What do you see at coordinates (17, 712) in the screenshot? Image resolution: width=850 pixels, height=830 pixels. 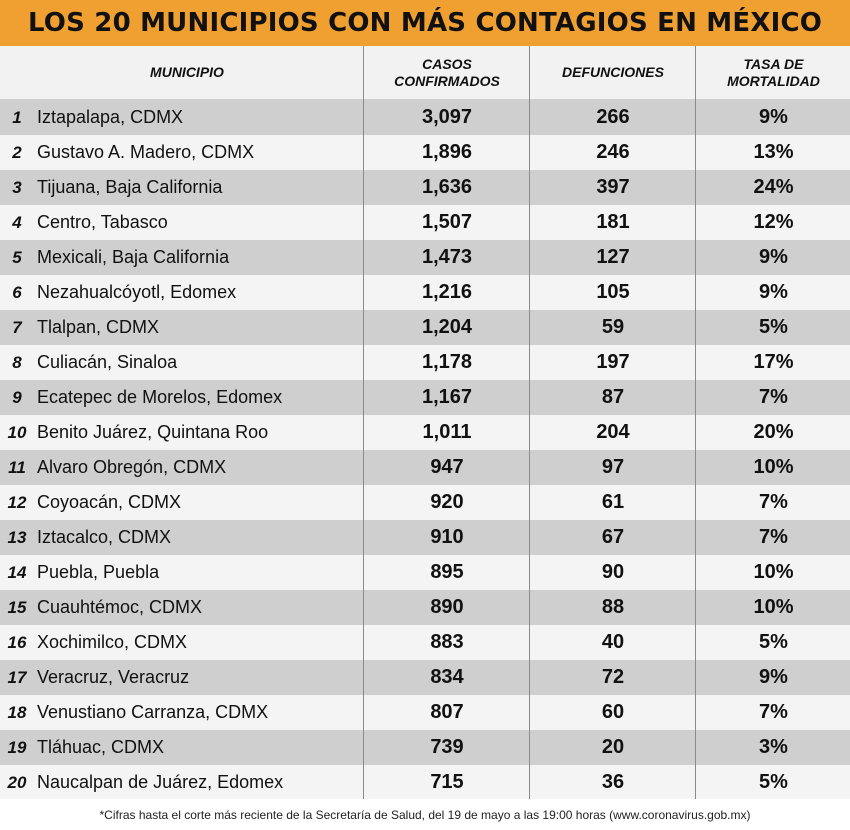 I see `rank-cell: 18` at bounding box center [17, 712].